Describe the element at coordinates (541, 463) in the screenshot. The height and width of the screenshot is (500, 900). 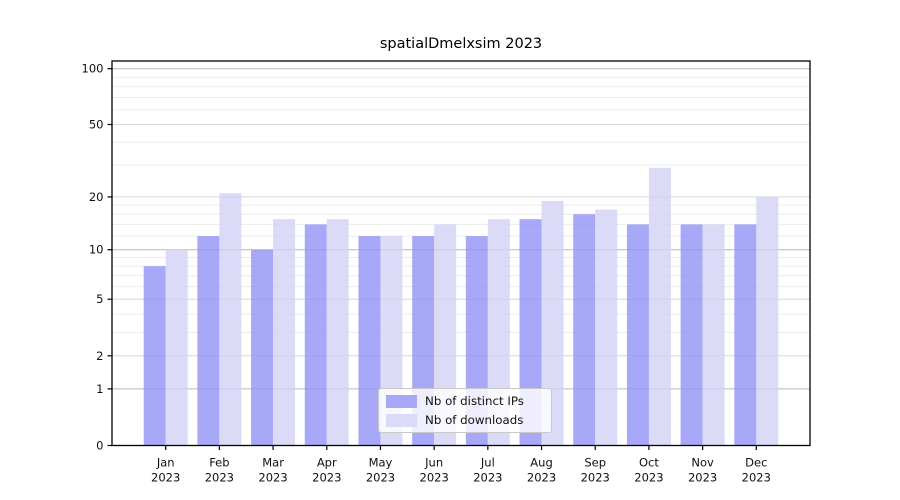
I see `x-tick-label-month: Aug` at that location.